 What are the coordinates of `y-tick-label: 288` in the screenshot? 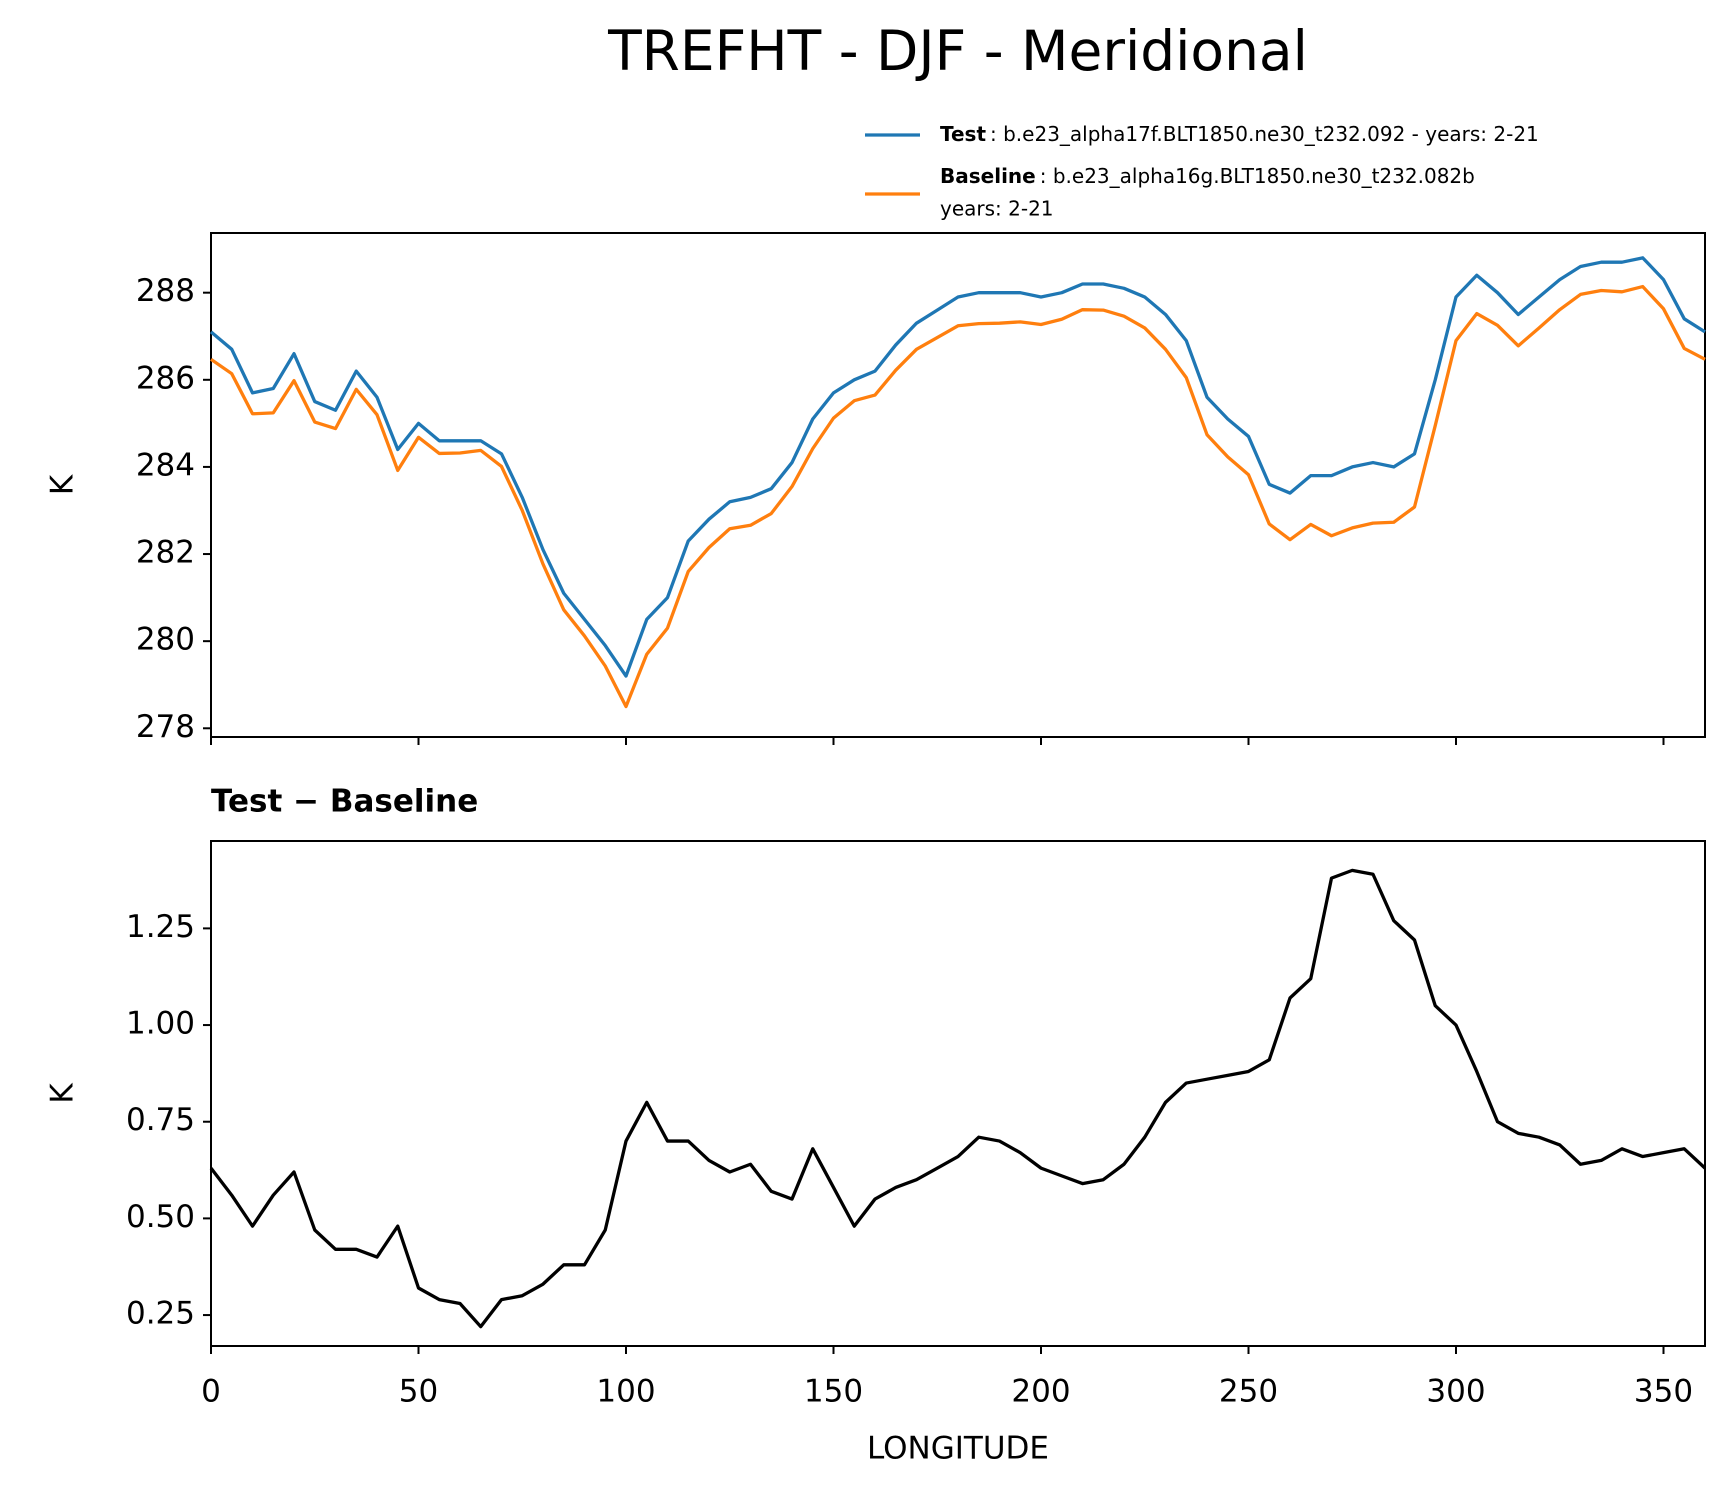 It's located at (165, 291).